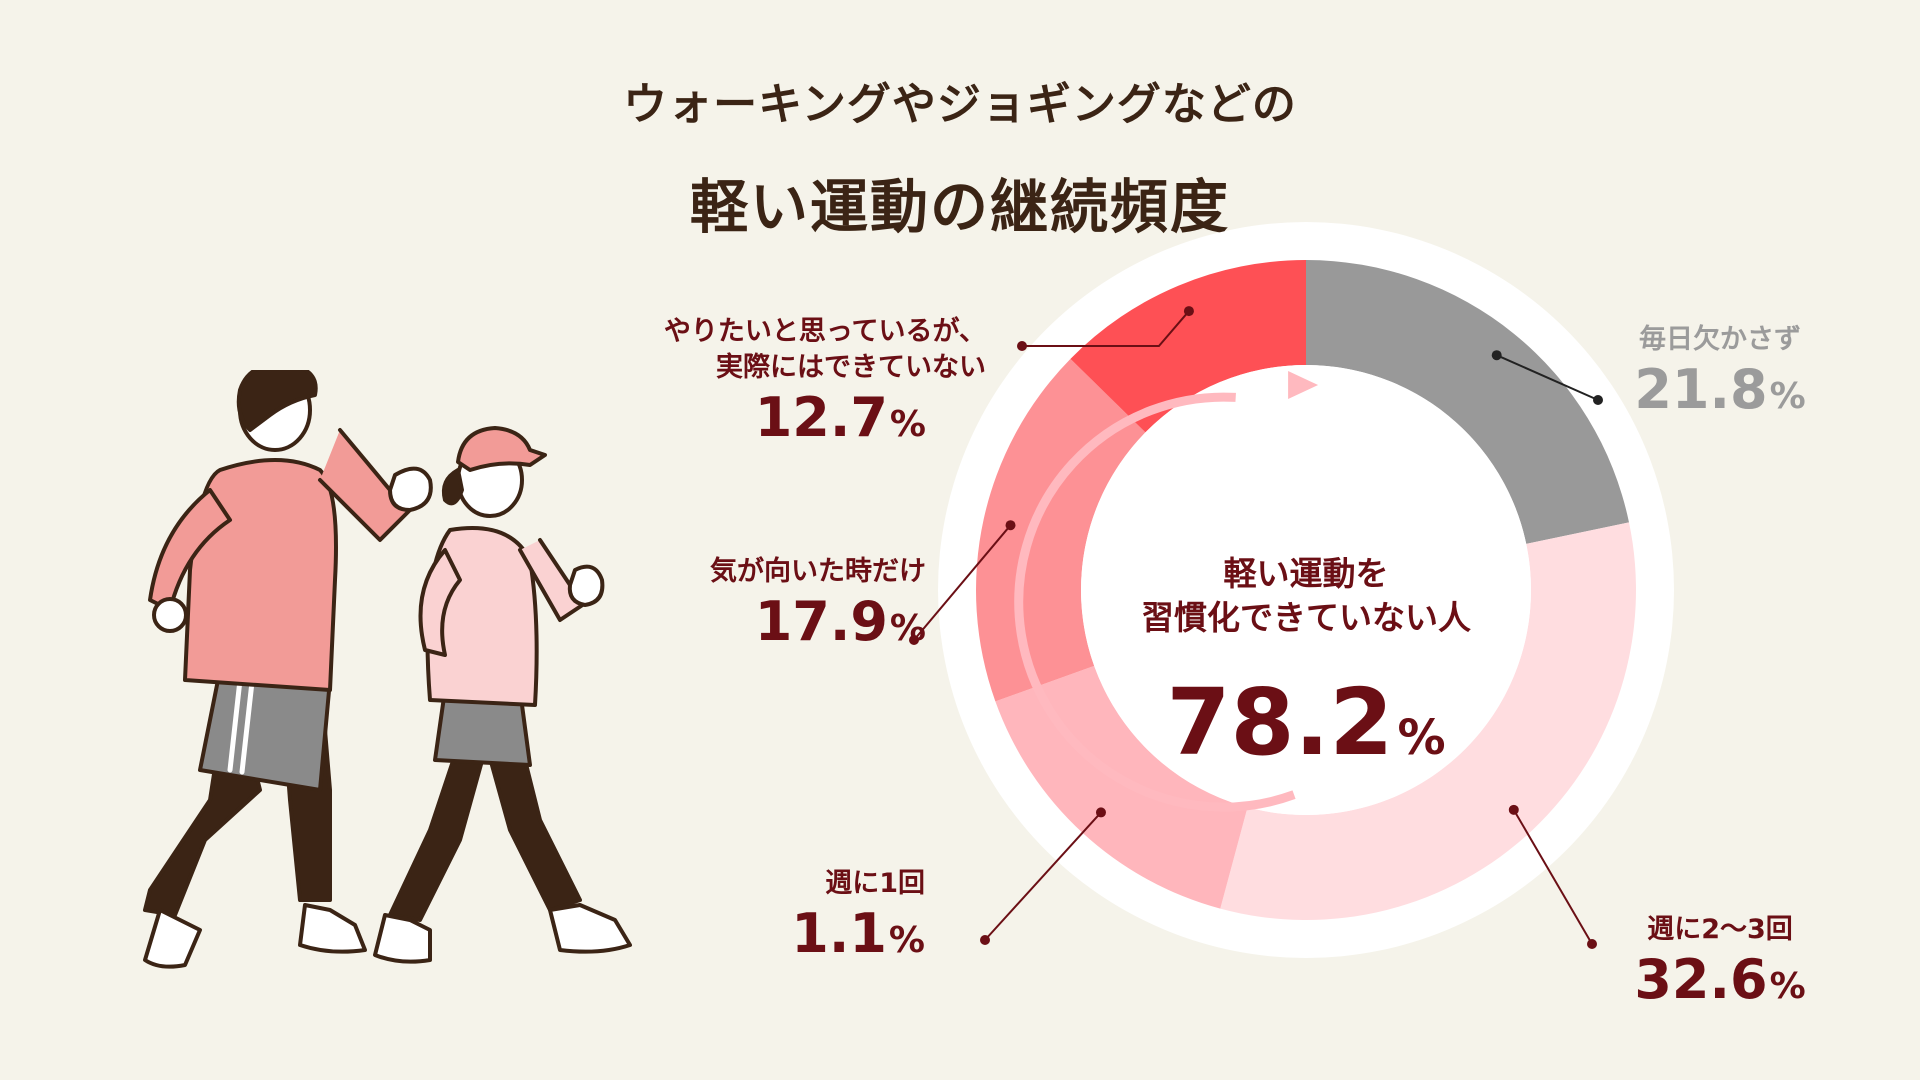 The height and width of the screenshot is (1080, 1920). I want to click on slice-value: 12.7%, so click(840, 417).